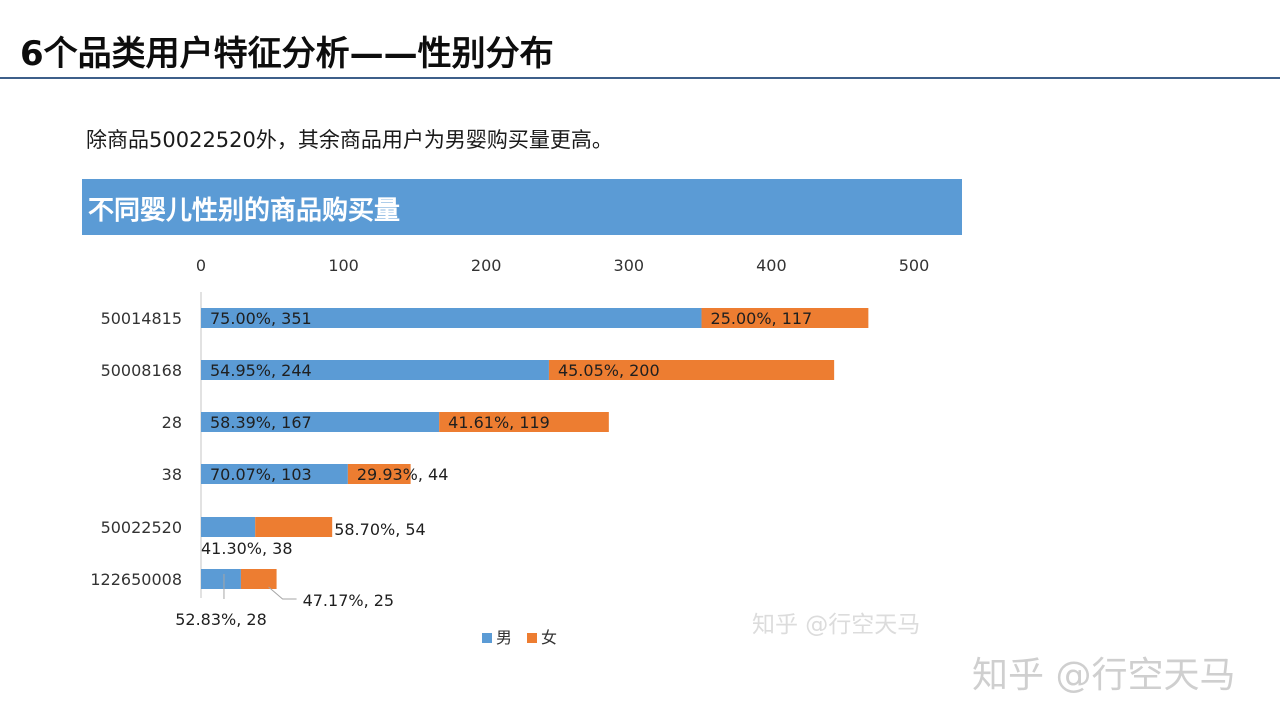  Describe the element at coordinates (487, 638) in the screenshot. I see `legend-swatch-male` at that location.